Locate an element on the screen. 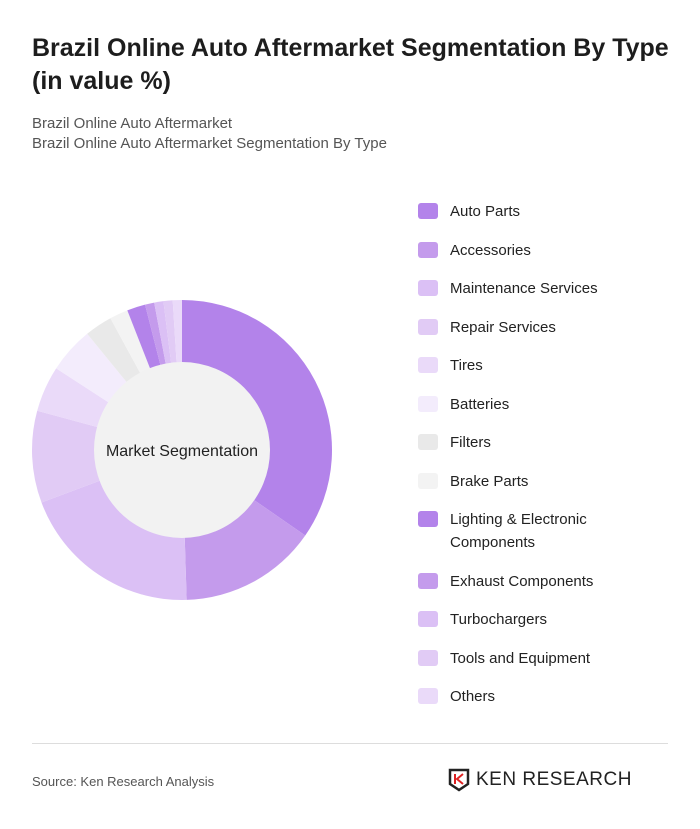 The height and width of the screenshot is (829, 700). legend-item: Repair Services is located at coordinates (553, 327).